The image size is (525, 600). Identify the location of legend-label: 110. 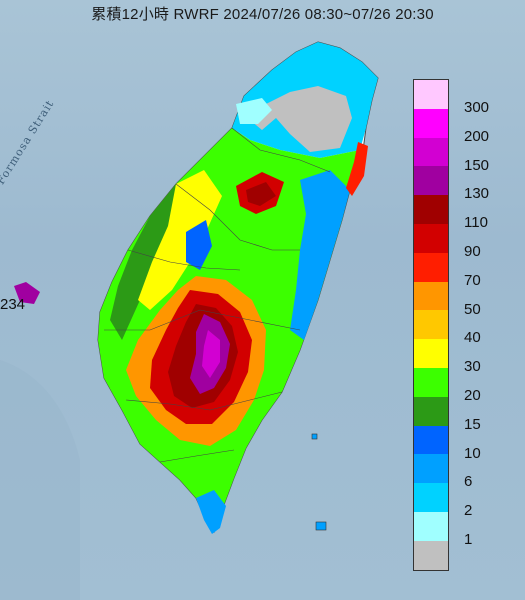
(476, 223).